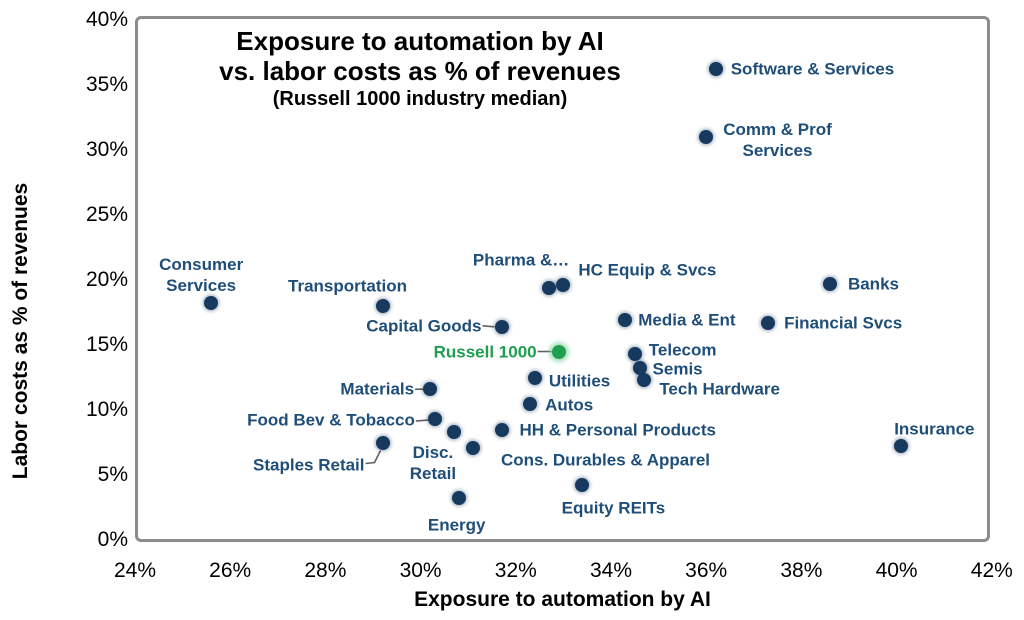  I want to click on y-tick-label: 15%, so click(106, 344).